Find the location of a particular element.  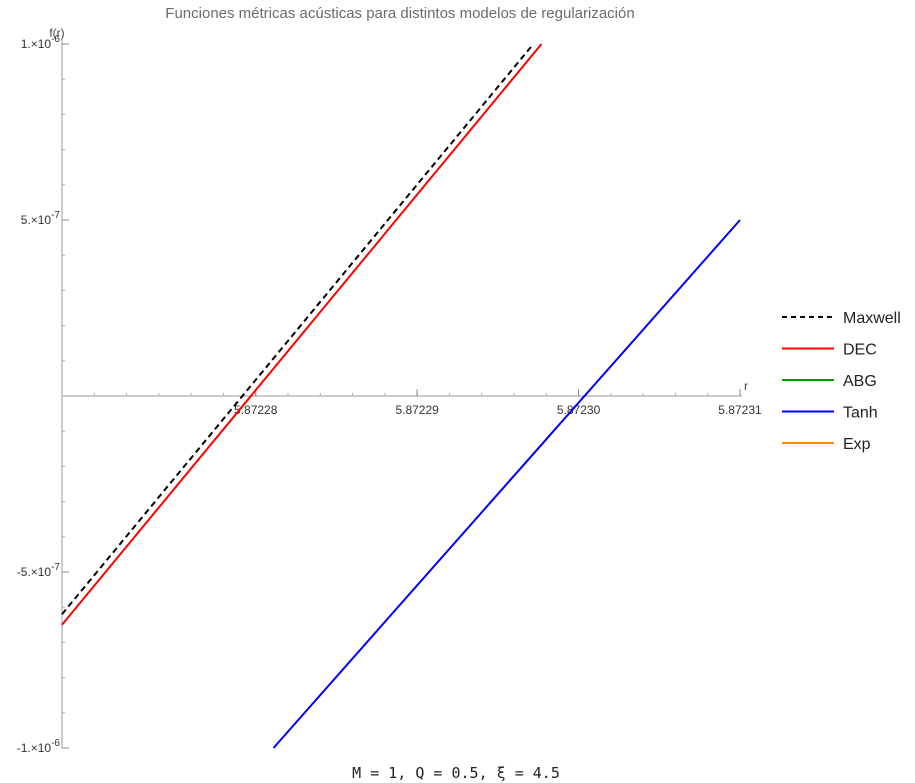

legend-label-abg: ABG is located at coordinates (860, 381).